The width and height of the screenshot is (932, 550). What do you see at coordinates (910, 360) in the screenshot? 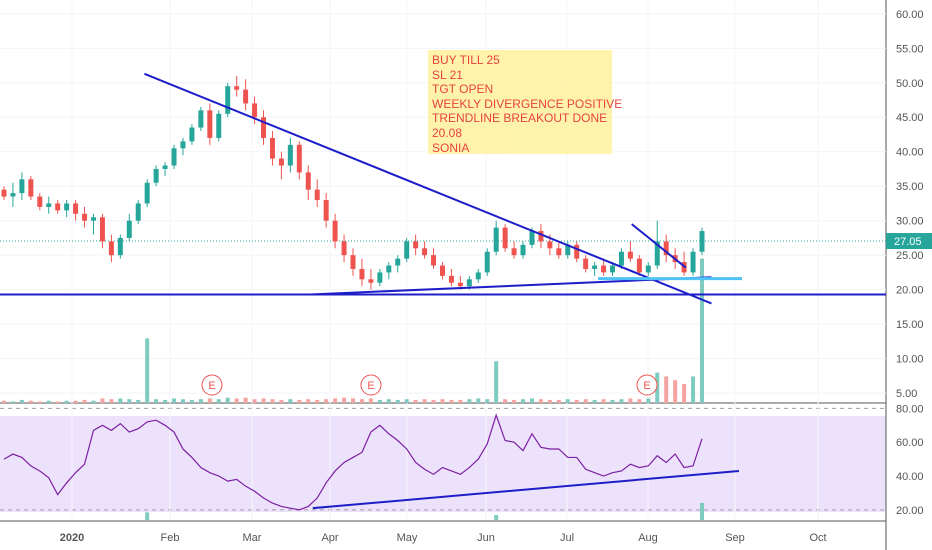
I see `price-tick-label: 10.00` at bounding box center [910, 360].